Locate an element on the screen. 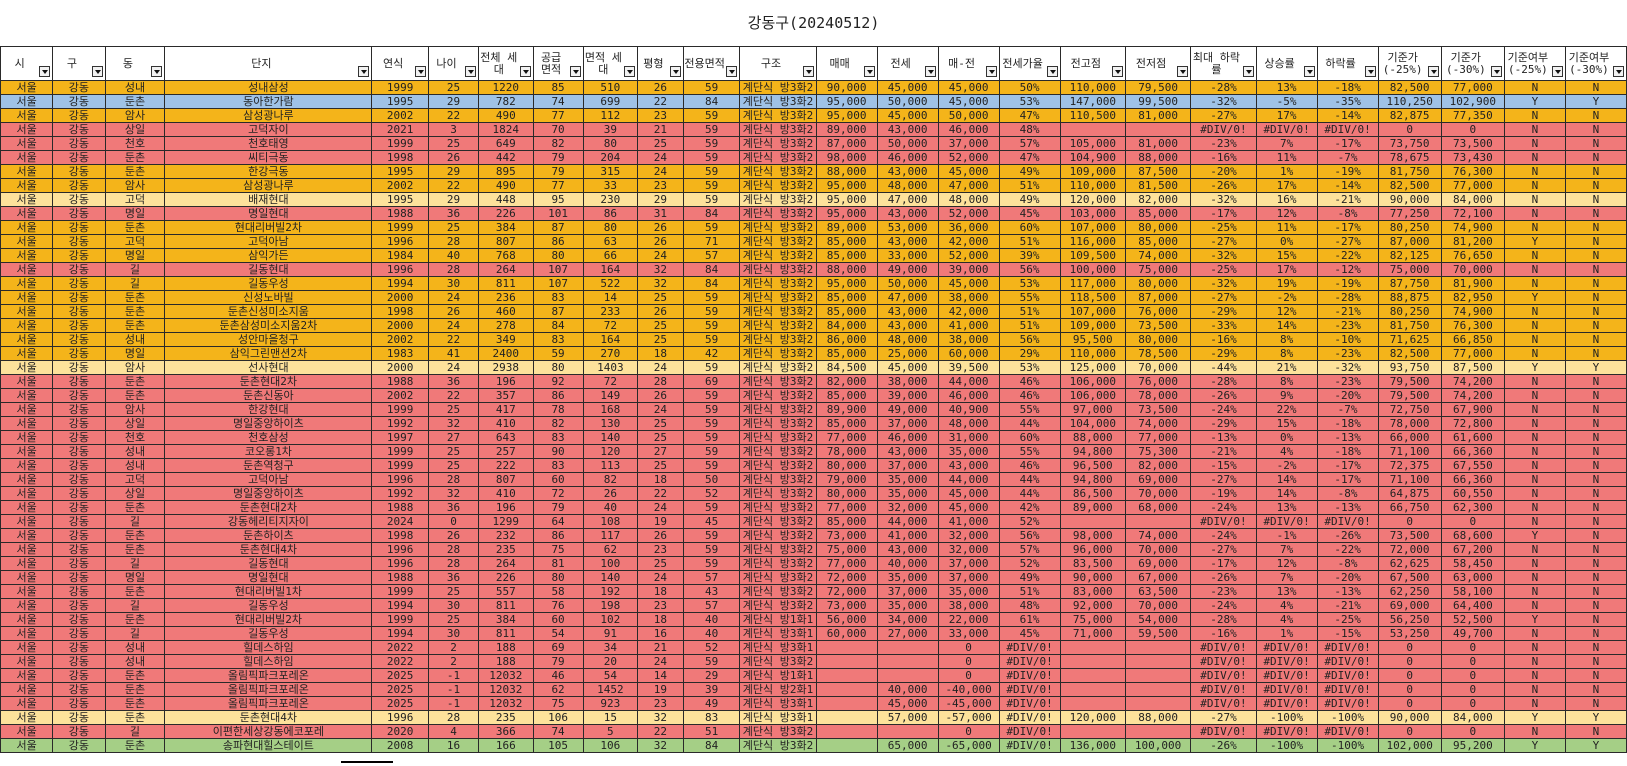 The image size is (1627, 766). table-cell: 52% is located at coordinates (1029, 563).